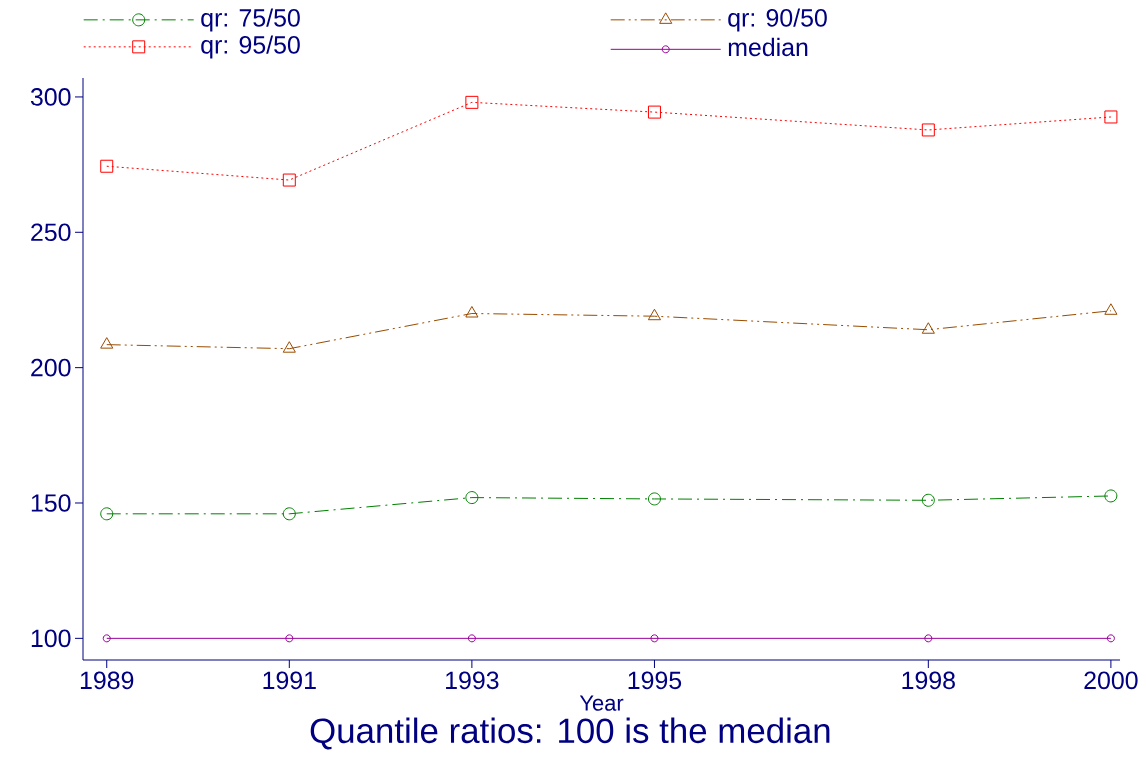 The height and width of the screenshot is (764, 1146). Describe the element at coordinates (570, 733) in the screenshot. I see `text: Quantile ratios: 100 is the median` at that location.